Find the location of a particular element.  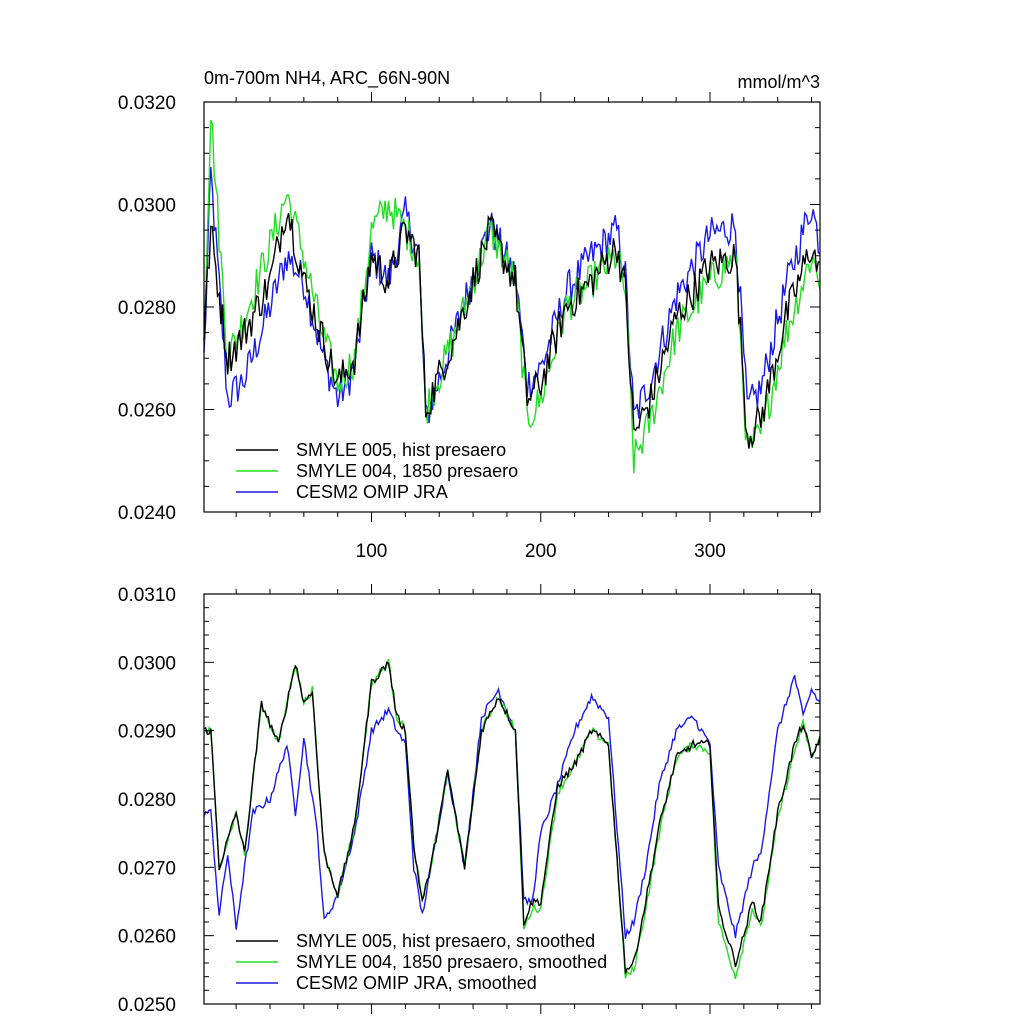

chart-bottom-legend-label-0: SMYLE 005, hist presaero, smoothed is located at coordinates (445, 941).